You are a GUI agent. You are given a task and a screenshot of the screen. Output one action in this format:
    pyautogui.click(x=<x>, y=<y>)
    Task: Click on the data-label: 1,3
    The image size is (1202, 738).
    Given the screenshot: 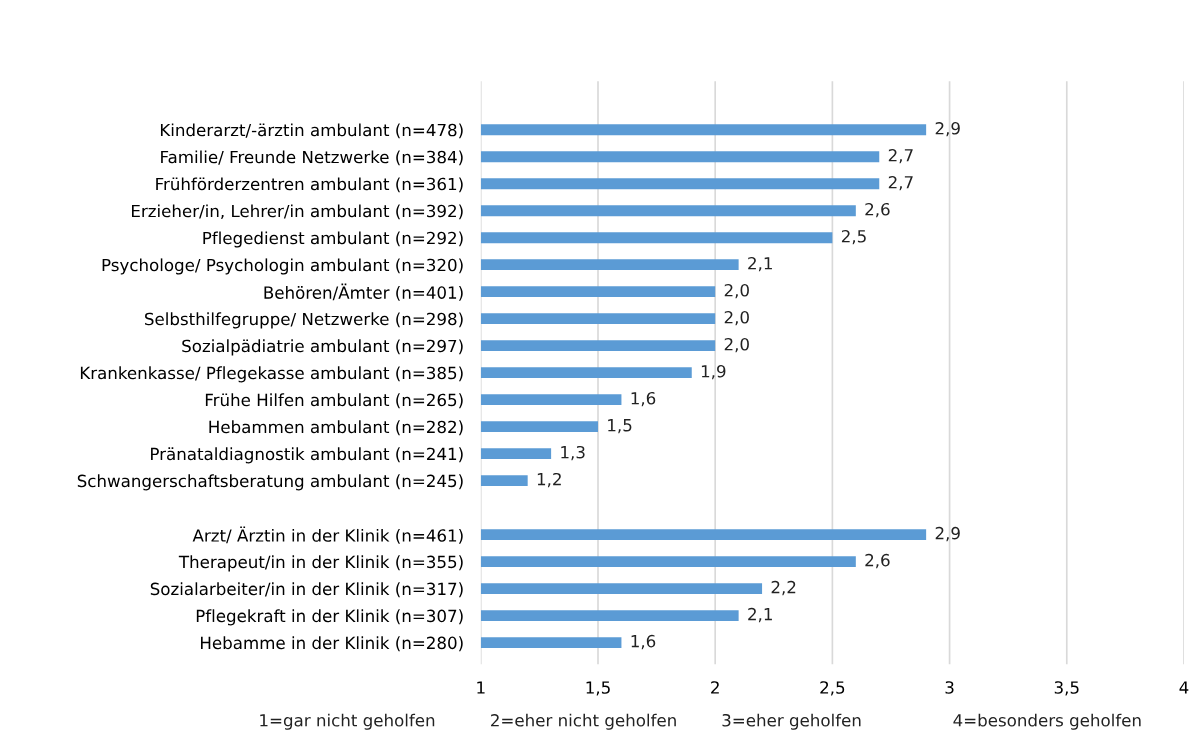 What is the action you would take?
    pyautogui.click(x=573, y=453)
    